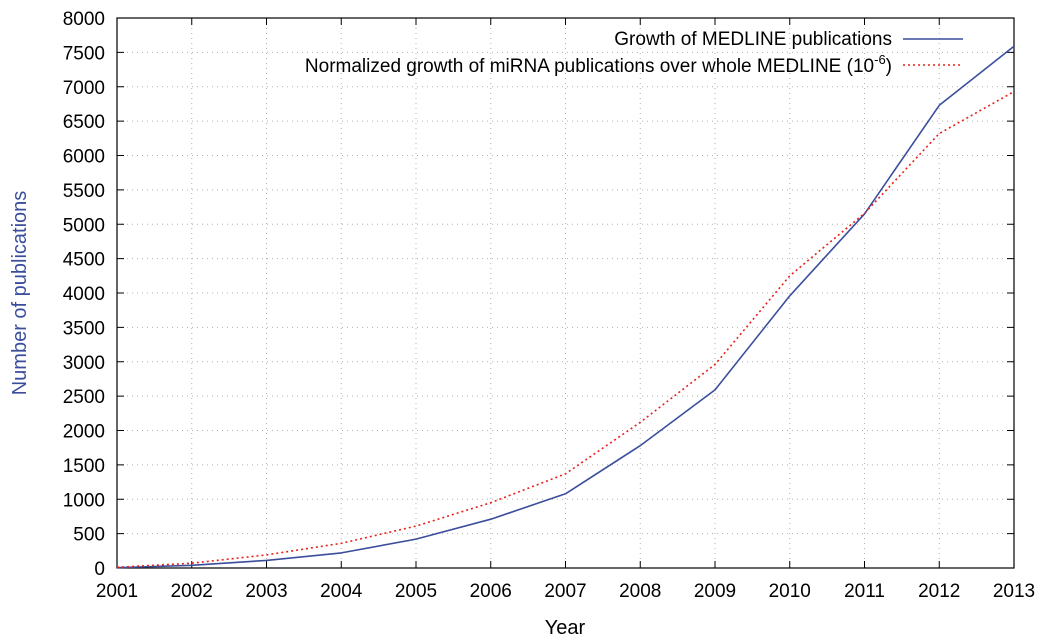 The width and height of the screenshot is (1043, 636). I want to click on x-tick-label: 2002, so click(192, 591).